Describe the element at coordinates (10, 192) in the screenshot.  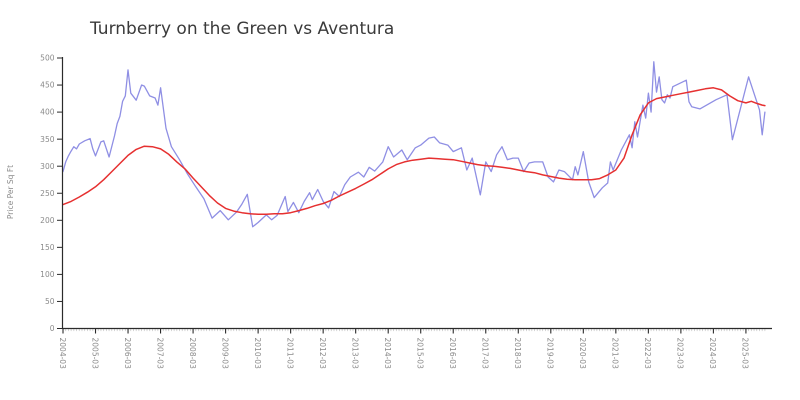
I see `y-axis-label: Price Per Sq Ft` at that location.